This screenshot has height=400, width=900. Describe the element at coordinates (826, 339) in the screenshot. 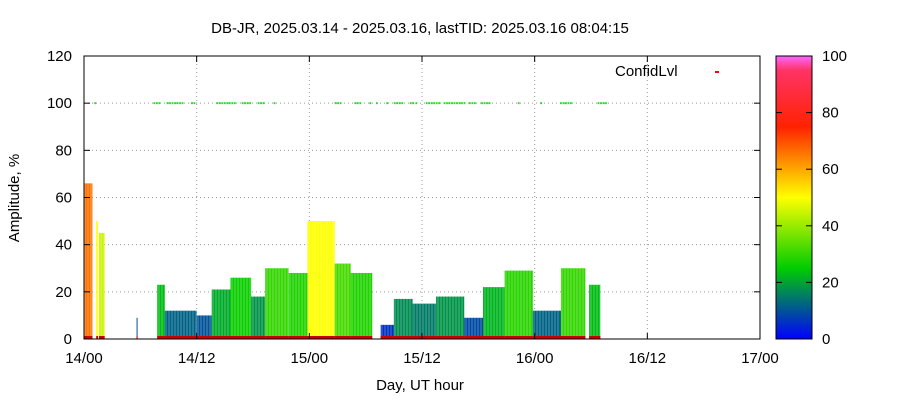

I see `colorbar-tick-label: 0` at that location.